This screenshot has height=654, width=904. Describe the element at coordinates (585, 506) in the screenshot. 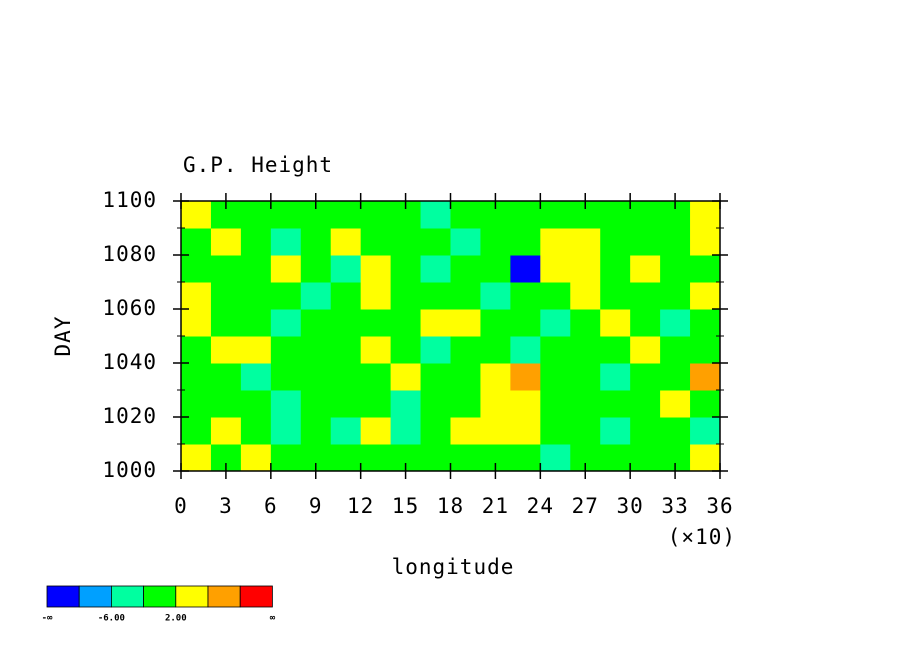

I see `x-tick-label: 27` at that location.